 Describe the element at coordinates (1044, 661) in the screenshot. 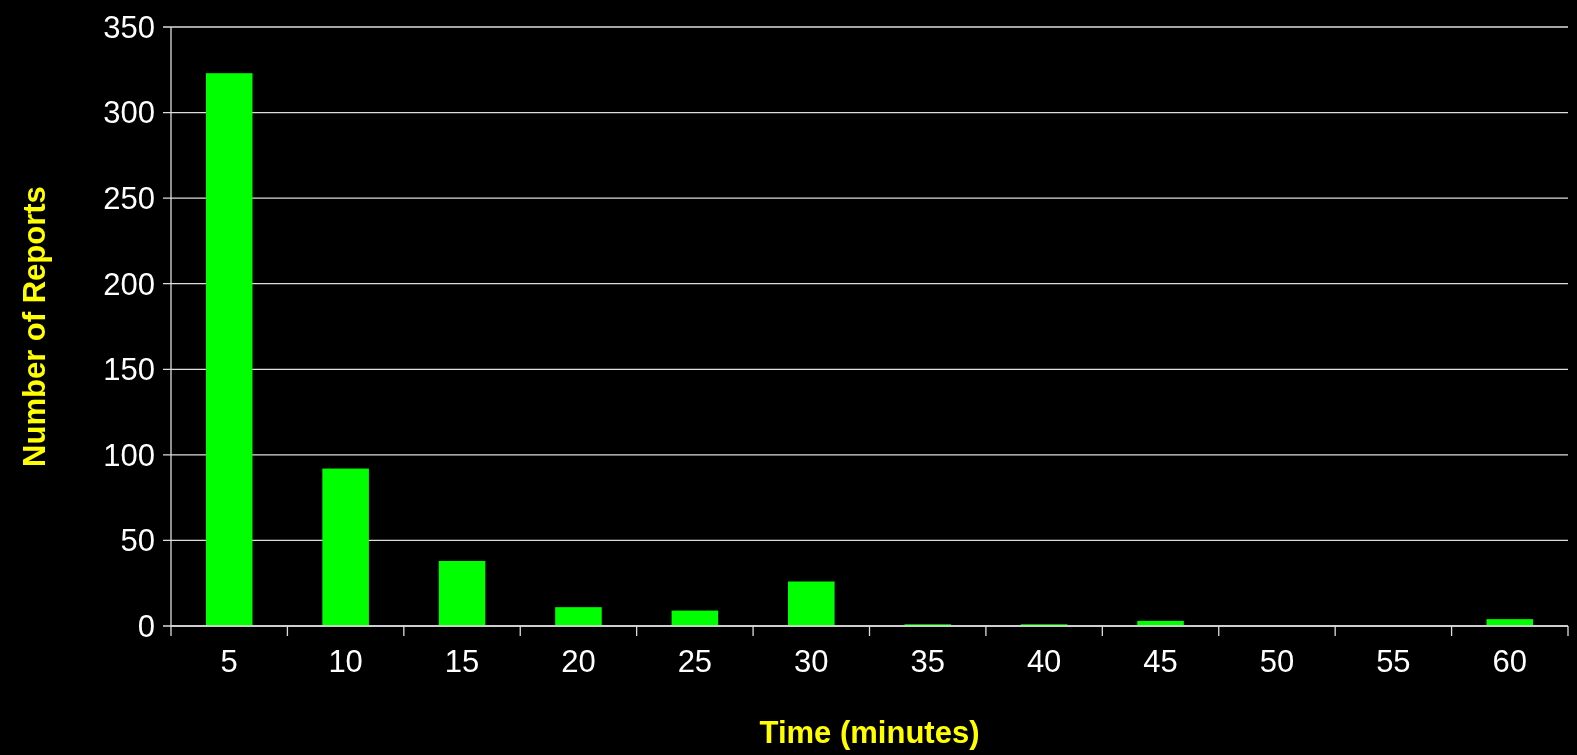

I see `x-tick-label: 40` at that location.